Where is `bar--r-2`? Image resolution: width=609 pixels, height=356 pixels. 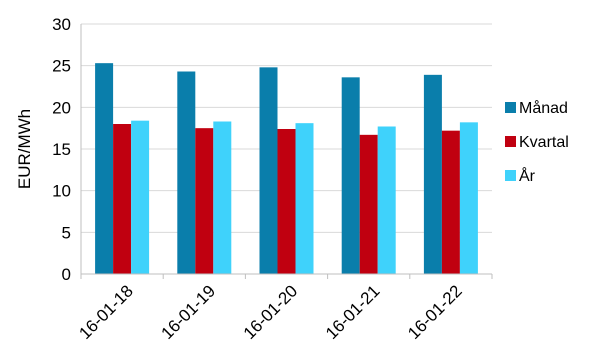
bar--r-2 is located at coordinates (304, 199).